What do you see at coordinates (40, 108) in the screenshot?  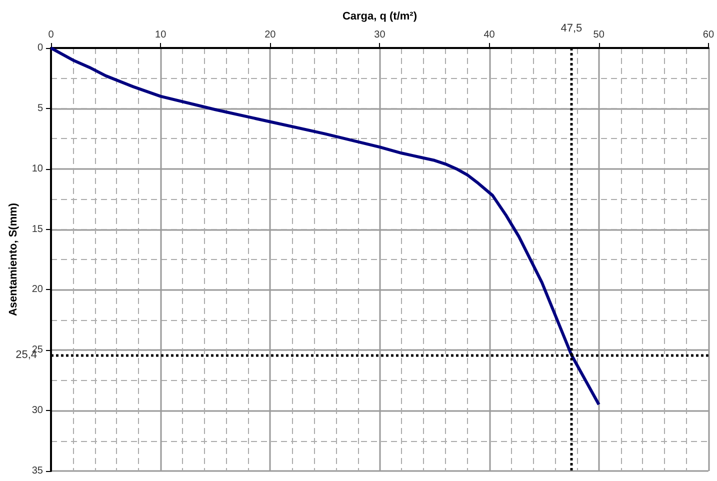 I see `y-tick-label: 5` at bounding box center [40, 108].